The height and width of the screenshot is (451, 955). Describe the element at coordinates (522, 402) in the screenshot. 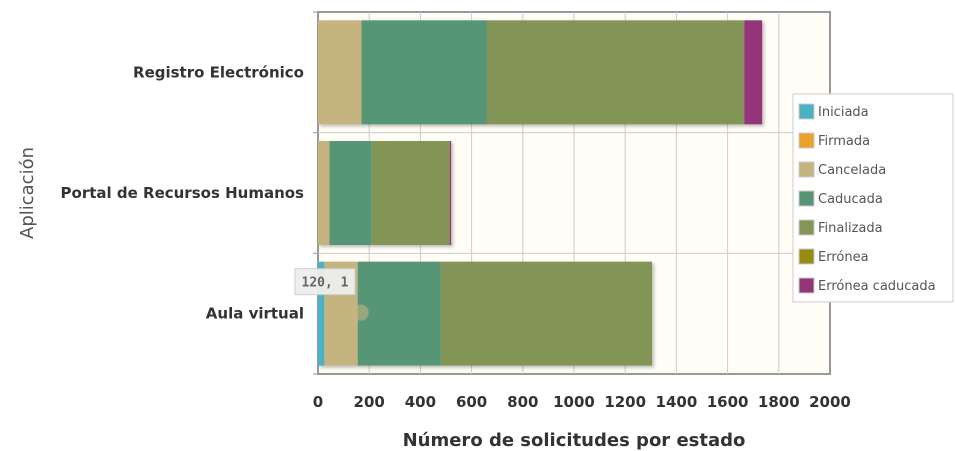

I see `x-tick-label: 800` at that location.